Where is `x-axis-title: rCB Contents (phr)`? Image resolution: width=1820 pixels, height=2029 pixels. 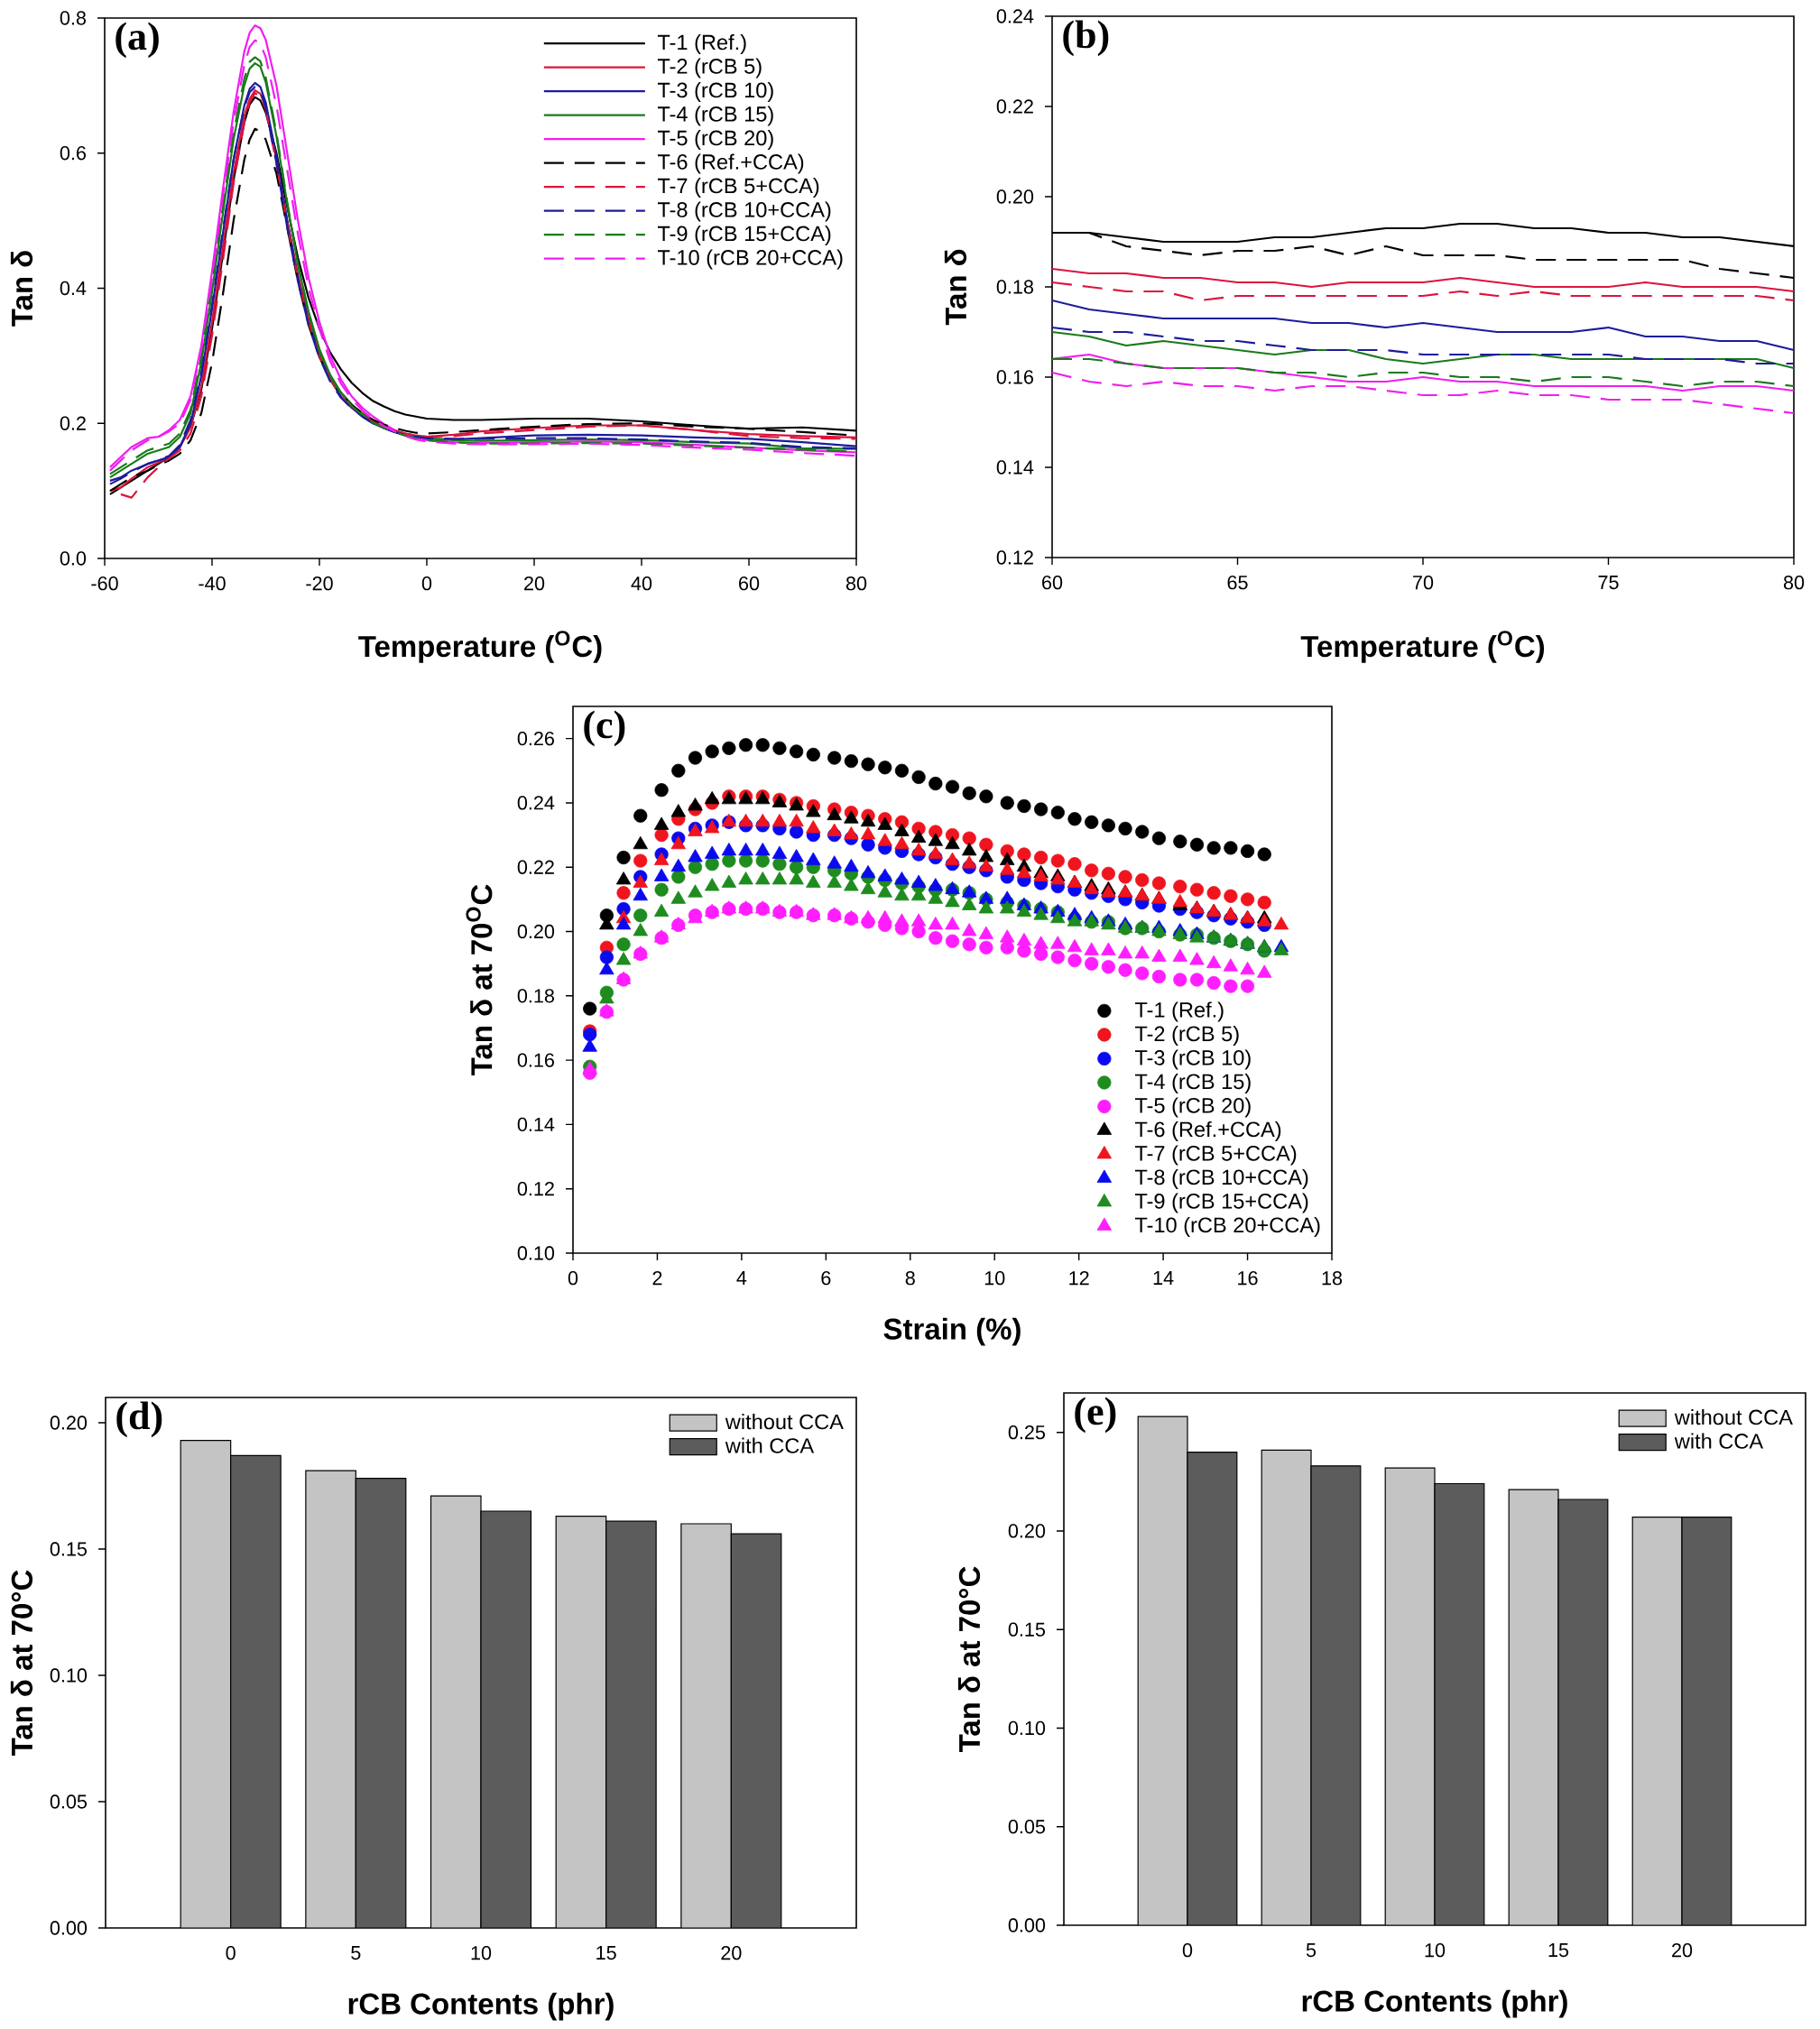 x-axis-title: rCB Contents (phr) is located at coordinates (481, 2006).